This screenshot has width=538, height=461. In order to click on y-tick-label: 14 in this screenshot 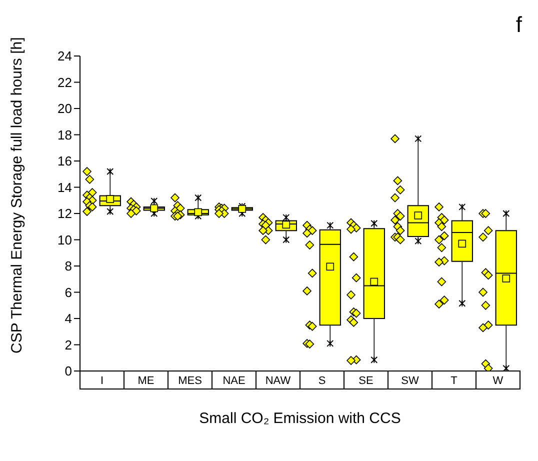, I will do `click(65, 187)`.